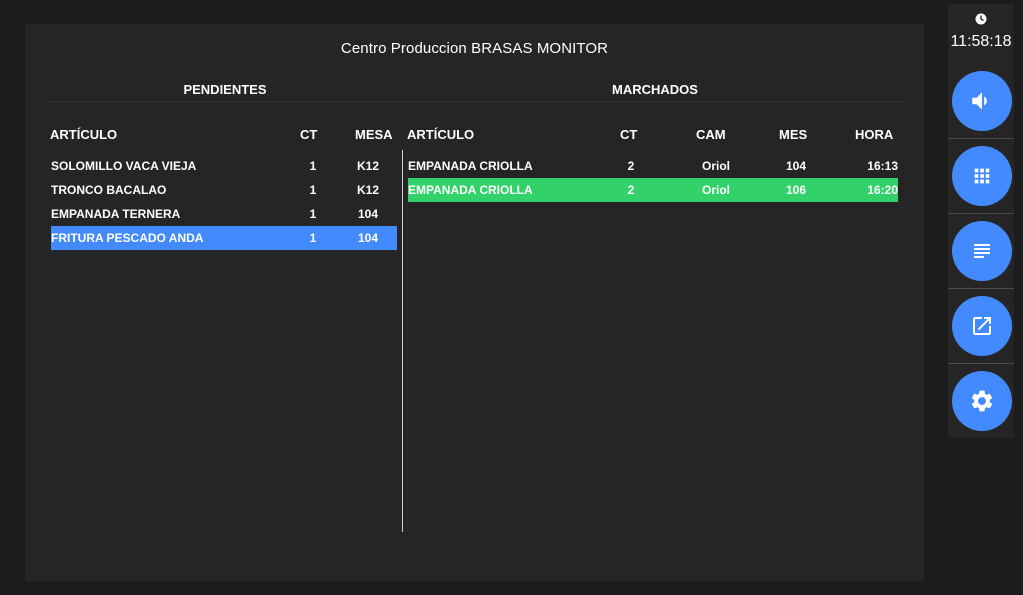 The width and height of the screenshot is (1023, 595). I want to click on volume-icon, so click(979, 101).